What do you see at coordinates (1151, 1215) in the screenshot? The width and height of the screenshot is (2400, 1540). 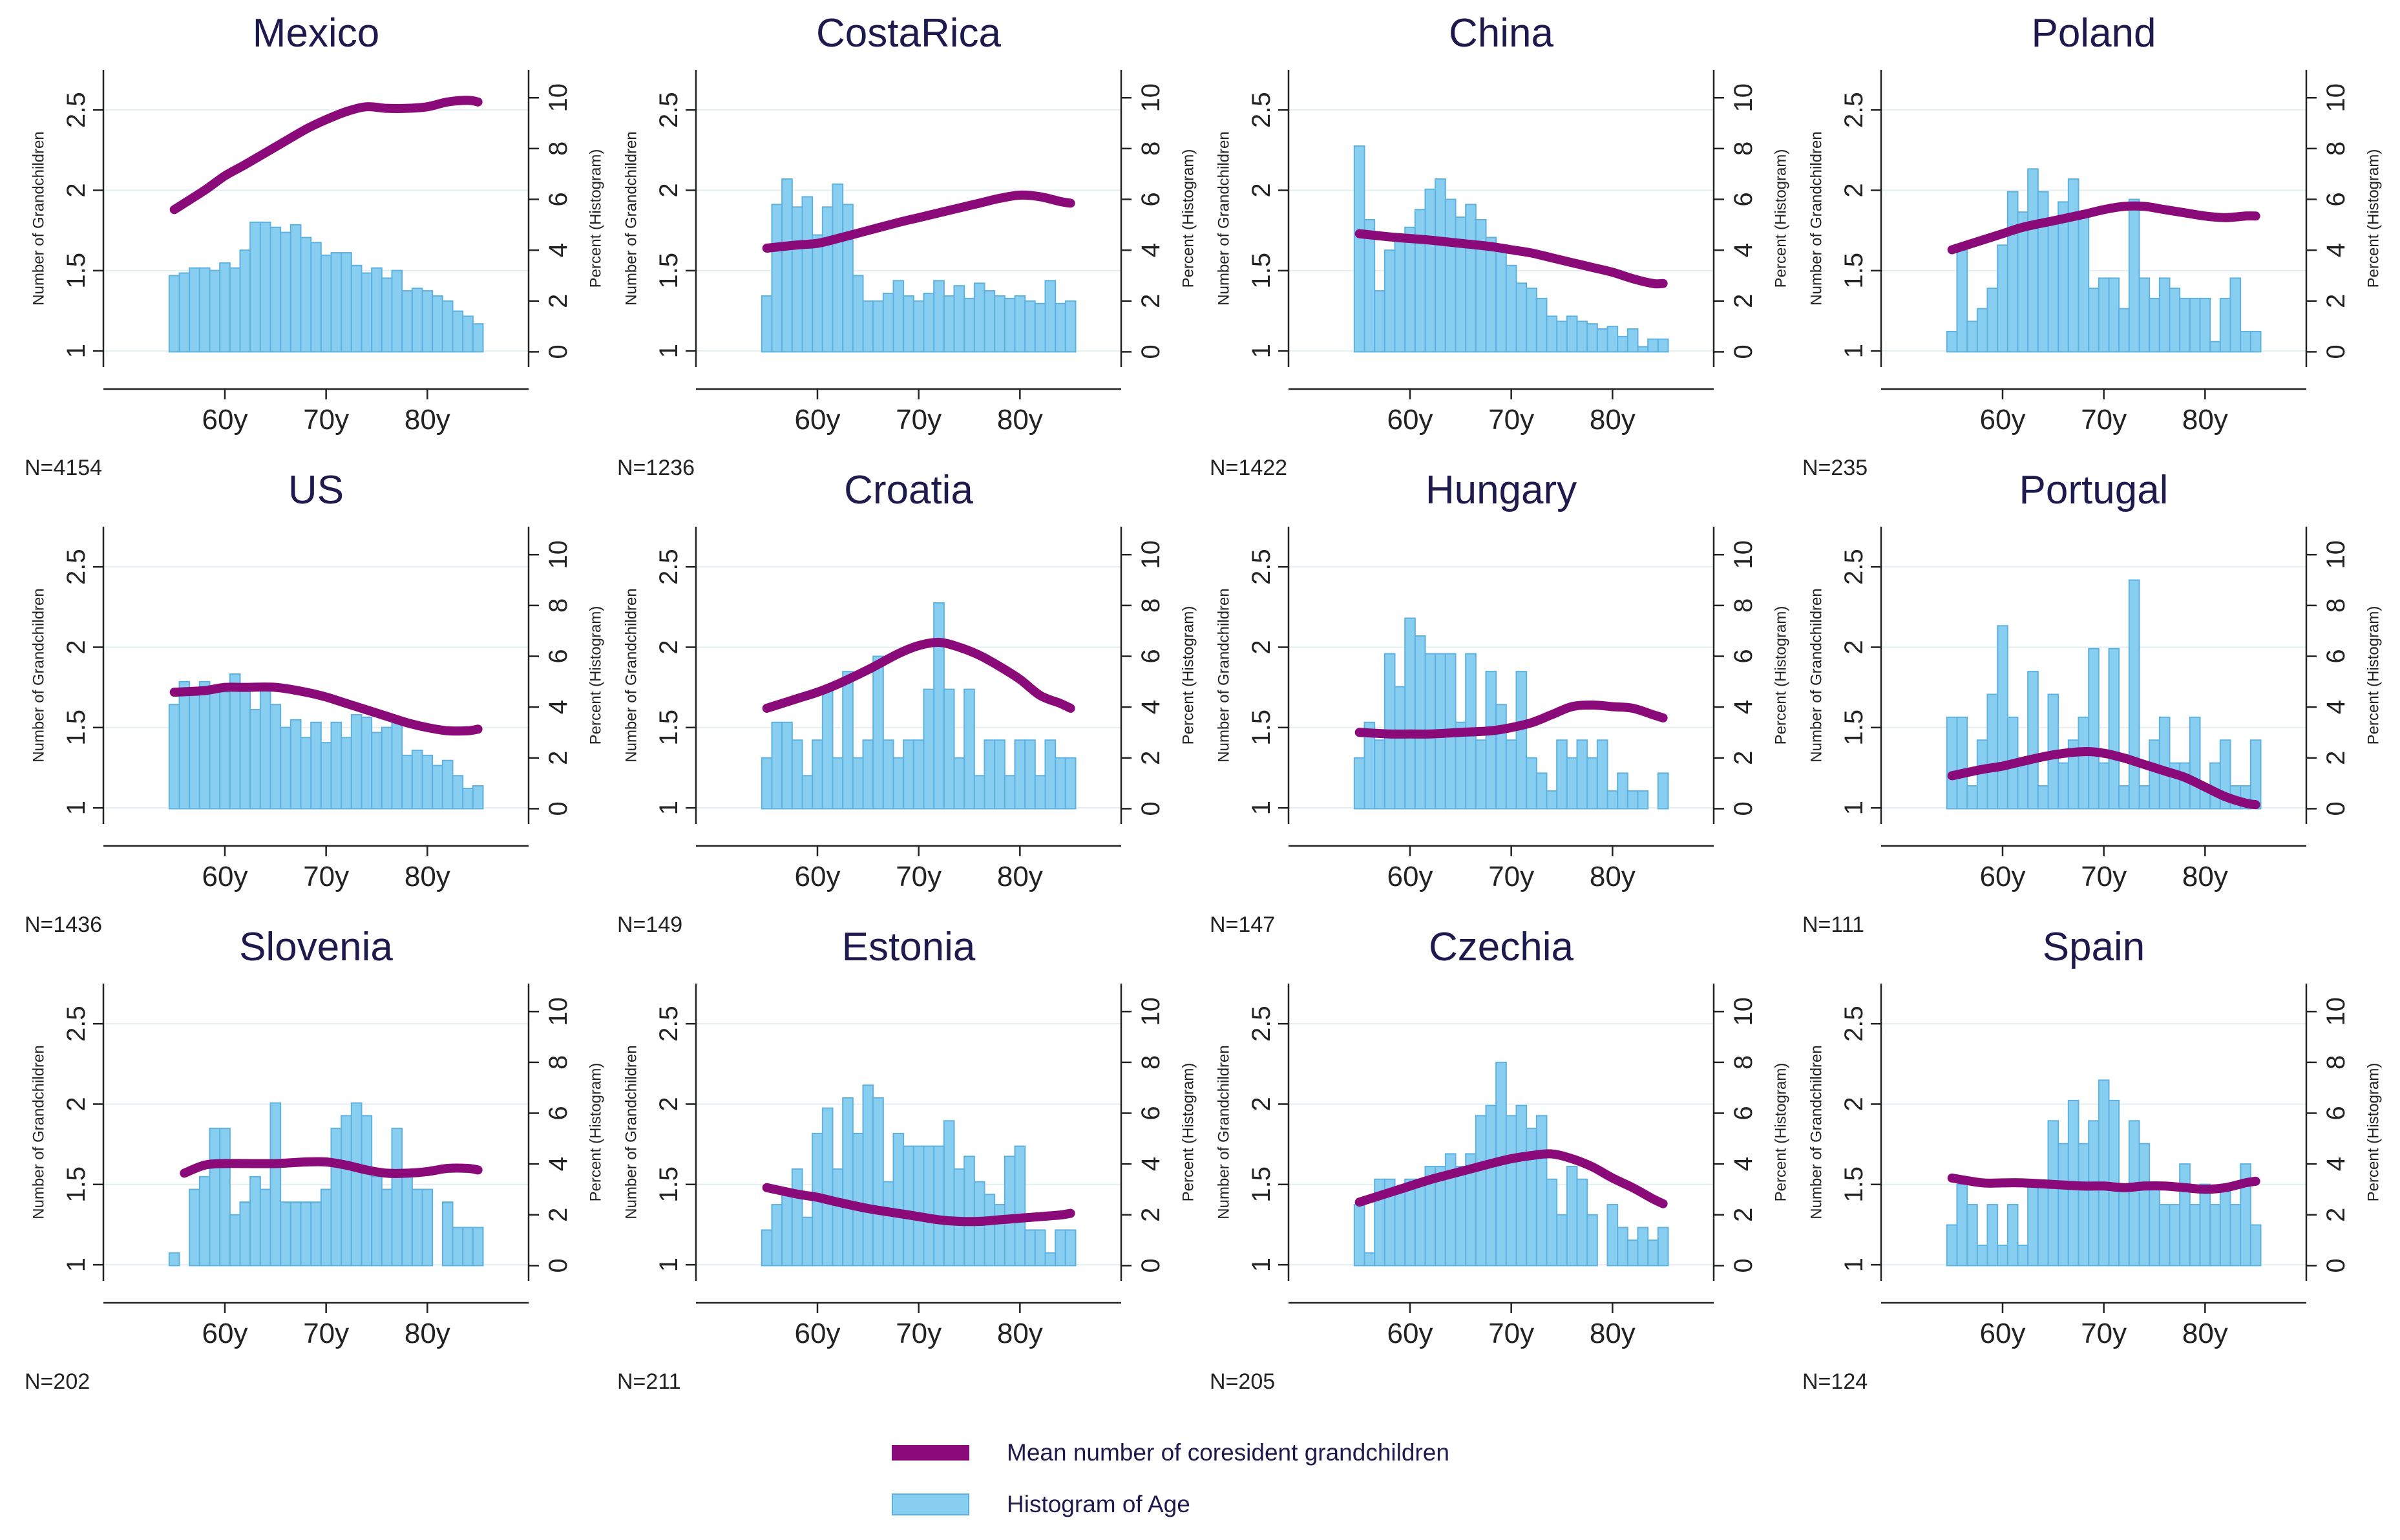 I see `right-tick-label: 2` at bounding box center [1151, 1215].